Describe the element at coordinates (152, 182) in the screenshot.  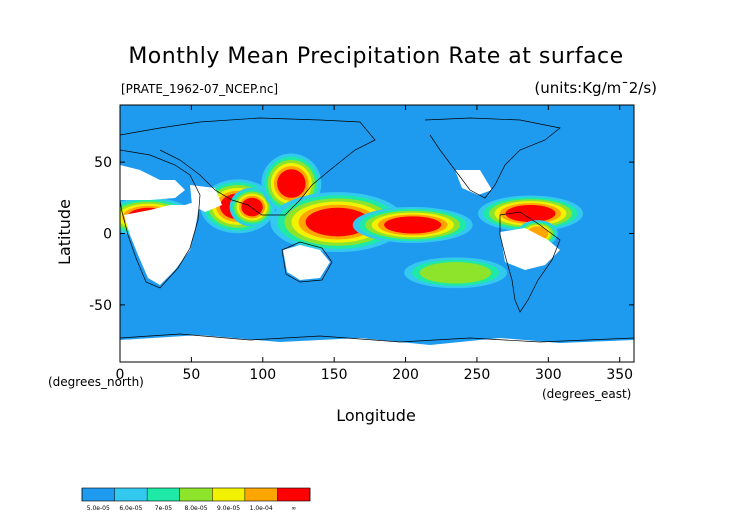
I see `sahara-mask` at that location.